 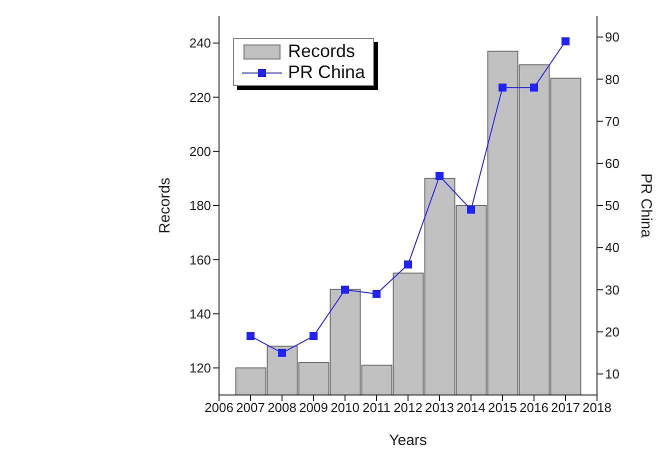 What do you see at coordinates (408, 408) in the screenshot?
I see `x-tick-label: 2012` at bounding box center [408, 408].